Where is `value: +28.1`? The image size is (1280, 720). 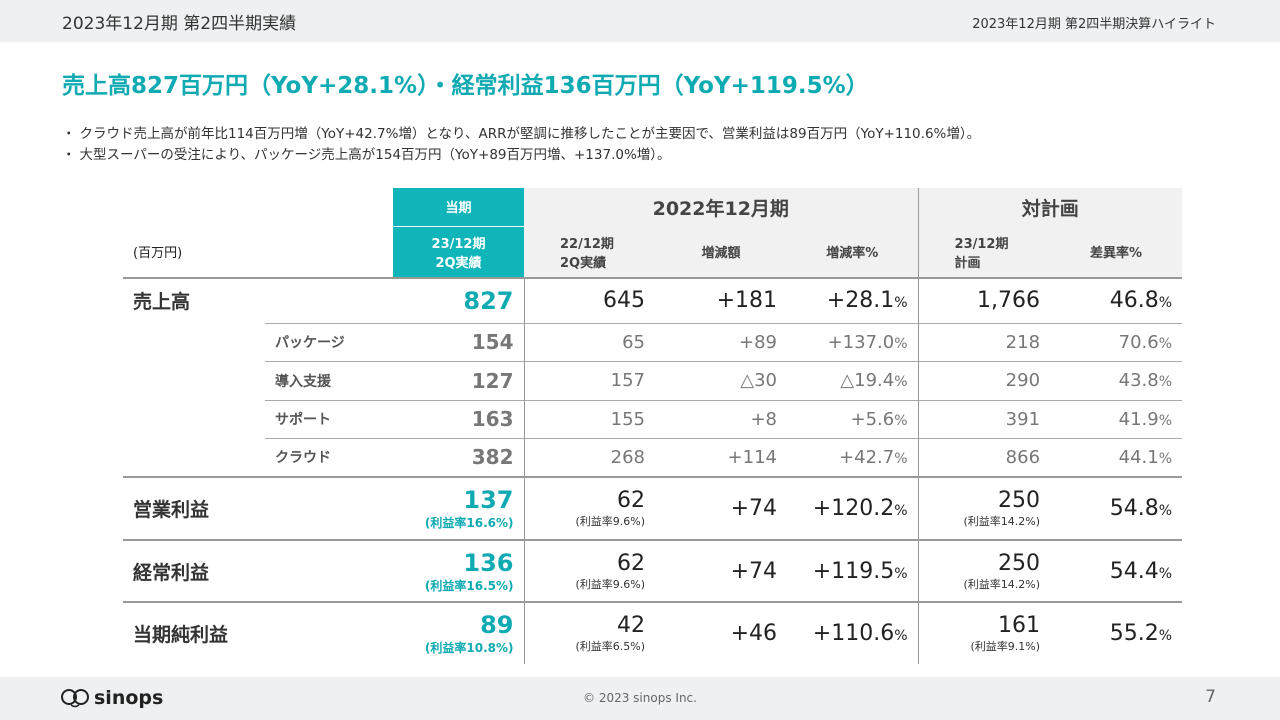
value: +28.1 is located at coordinates (860, 301).